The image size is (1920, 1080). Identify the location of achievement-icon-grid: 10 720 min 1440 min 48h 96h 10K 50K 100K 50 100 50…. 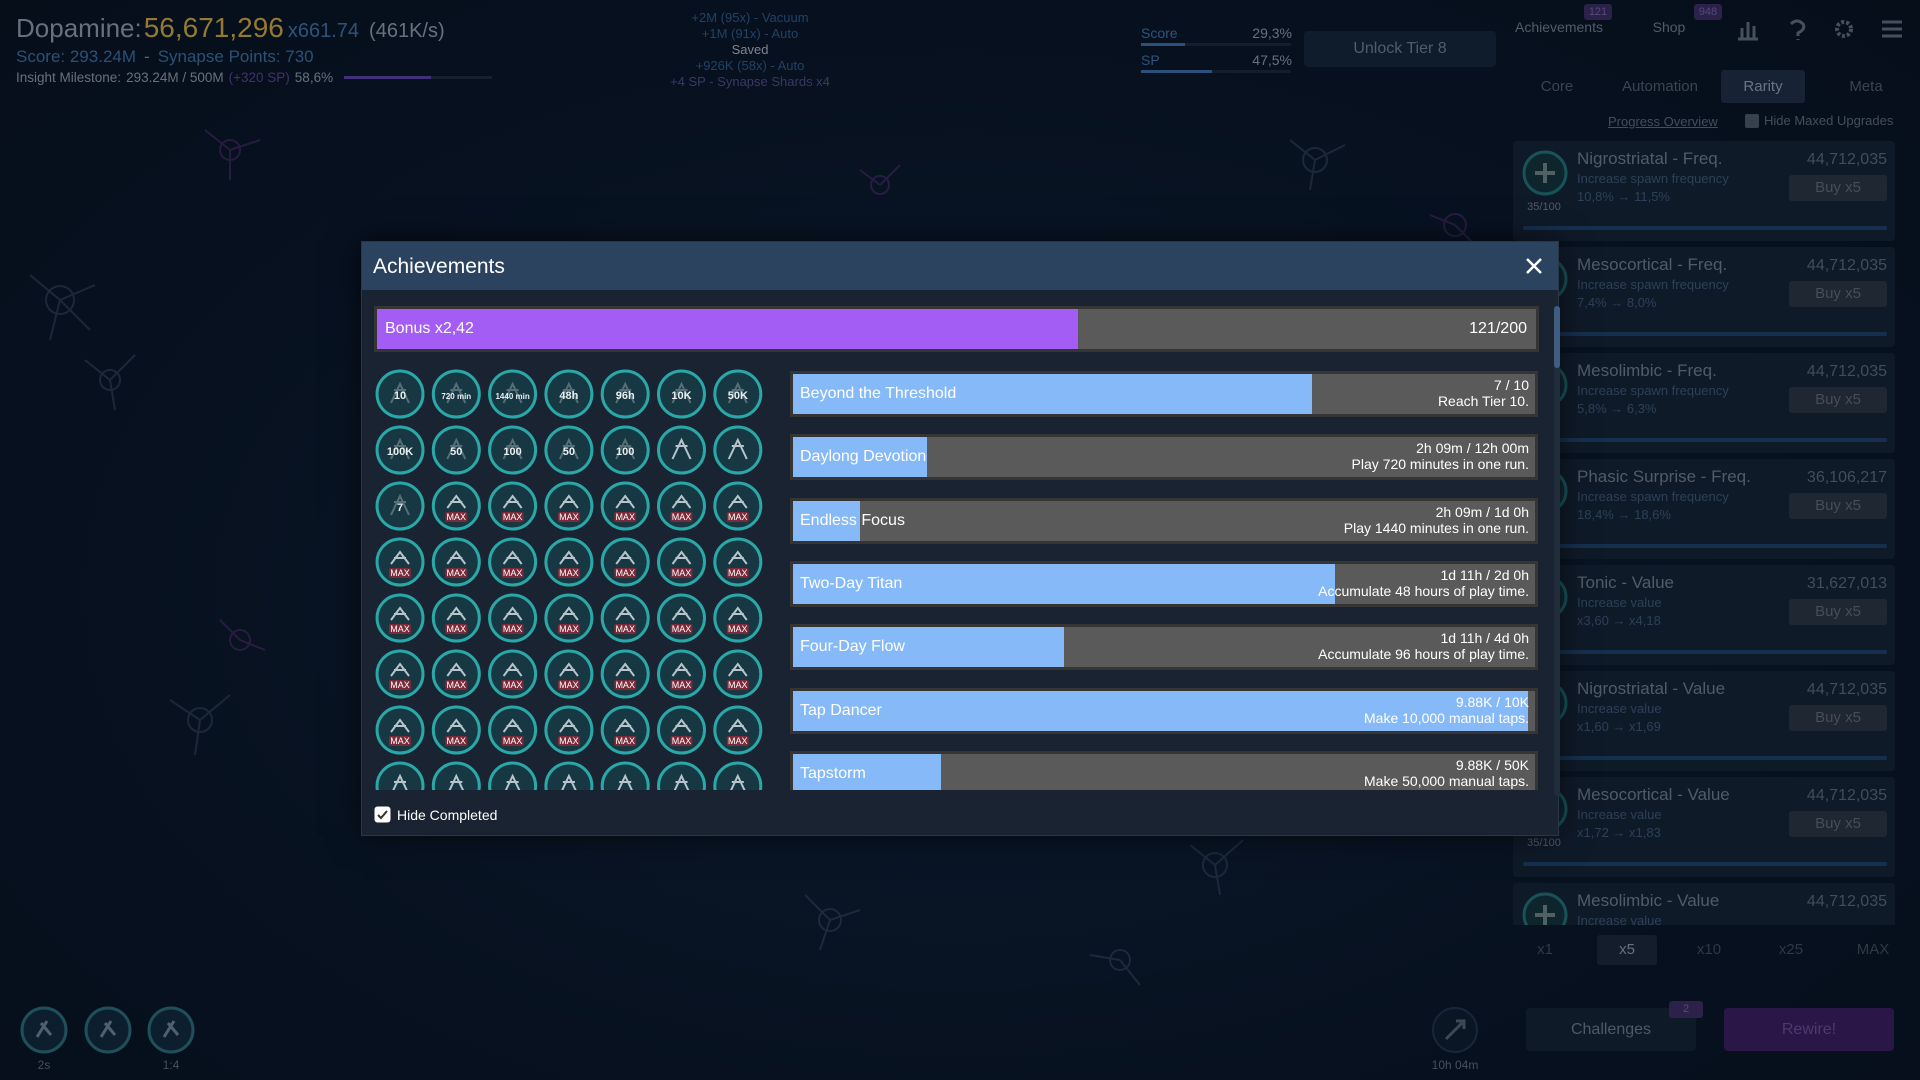
(571, 578).